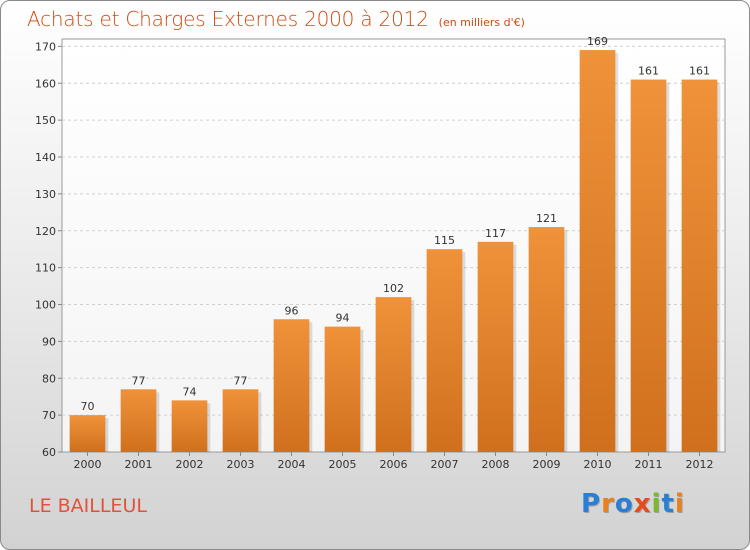 This screenshot has width=750, height=550. Describe the element at coordinates (45, 120) in the screenshot. I see `y-tick-label: 150` at that location.